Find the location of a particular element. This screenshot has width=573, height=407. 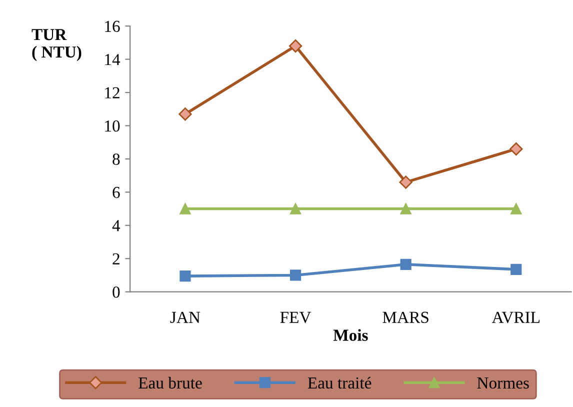

legend-label: Eau traité is located at coordinates (340, 382).